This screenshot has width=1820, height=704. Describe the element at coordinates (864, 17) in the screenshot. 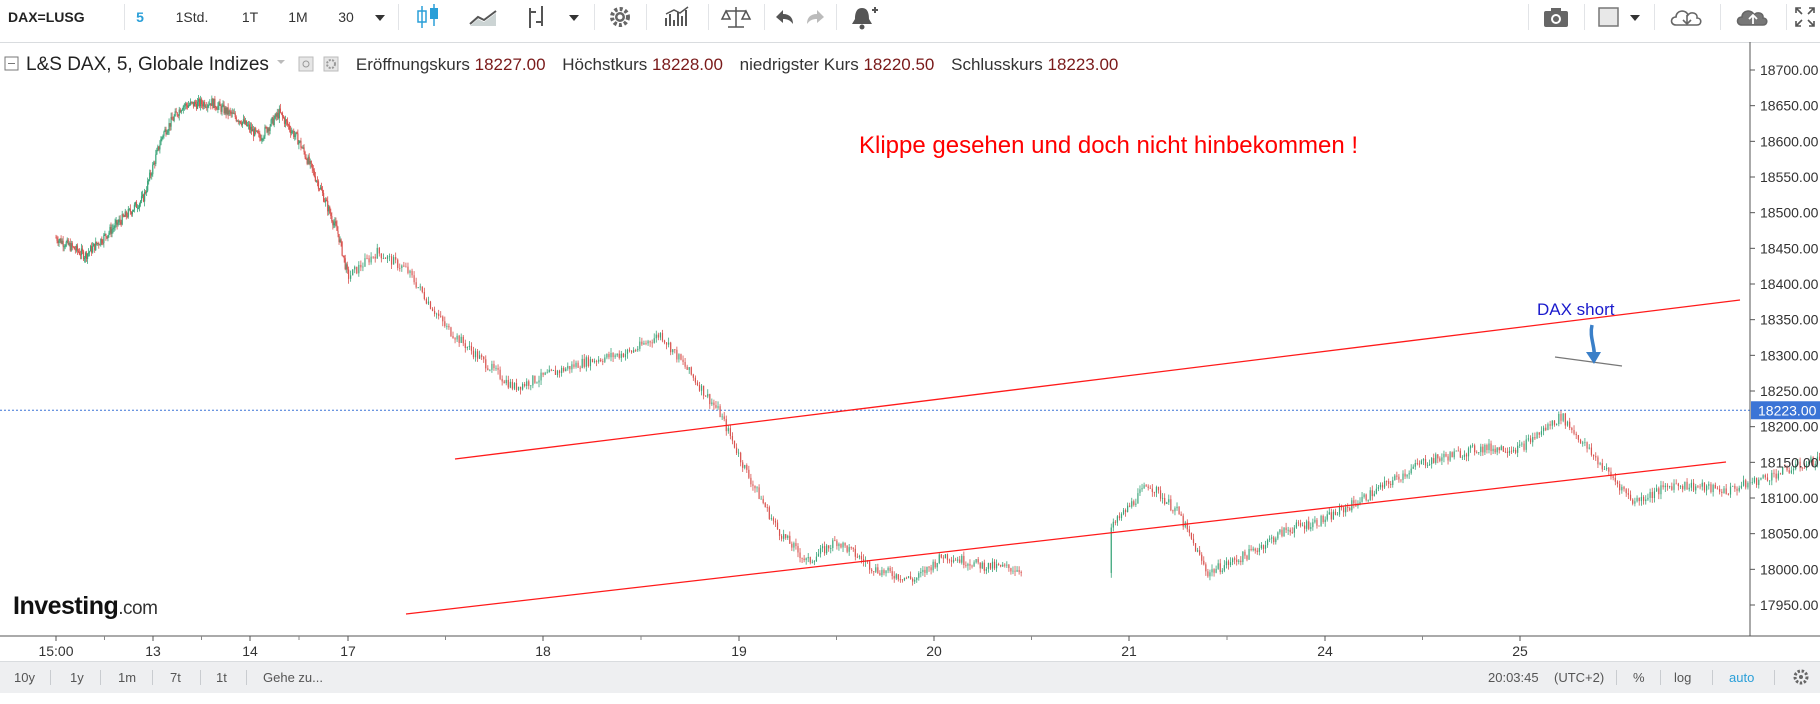

I see `alert-bell-icon` at that location.